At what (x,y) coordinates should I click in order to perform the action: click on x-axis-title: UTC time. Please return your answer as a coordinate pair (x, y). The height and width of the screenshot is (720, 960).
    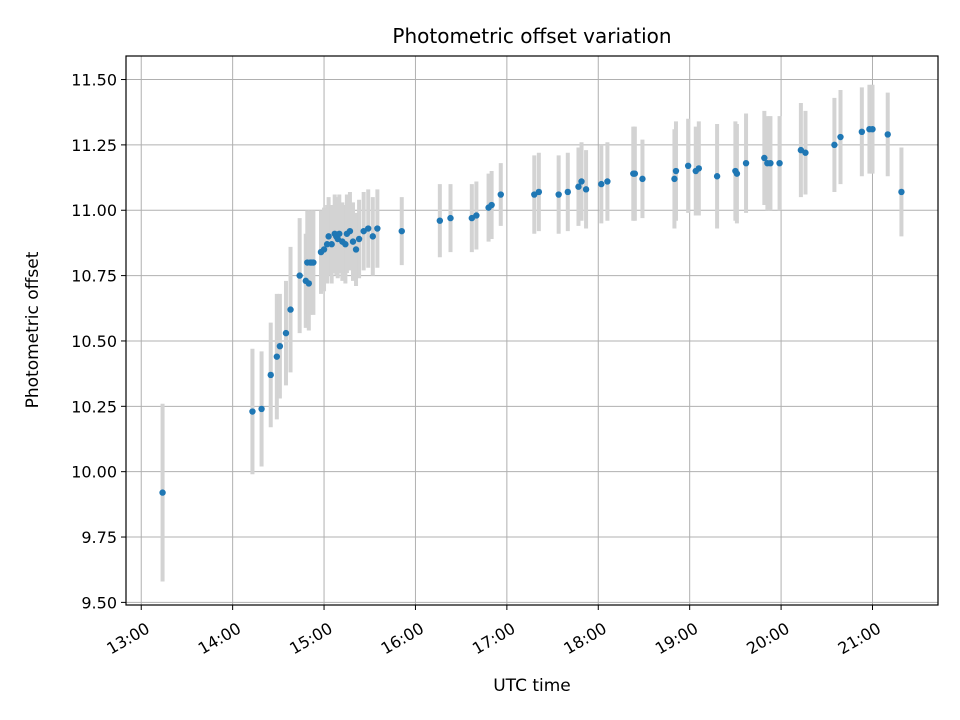
    Looking at the image, I should click on (532, 686).